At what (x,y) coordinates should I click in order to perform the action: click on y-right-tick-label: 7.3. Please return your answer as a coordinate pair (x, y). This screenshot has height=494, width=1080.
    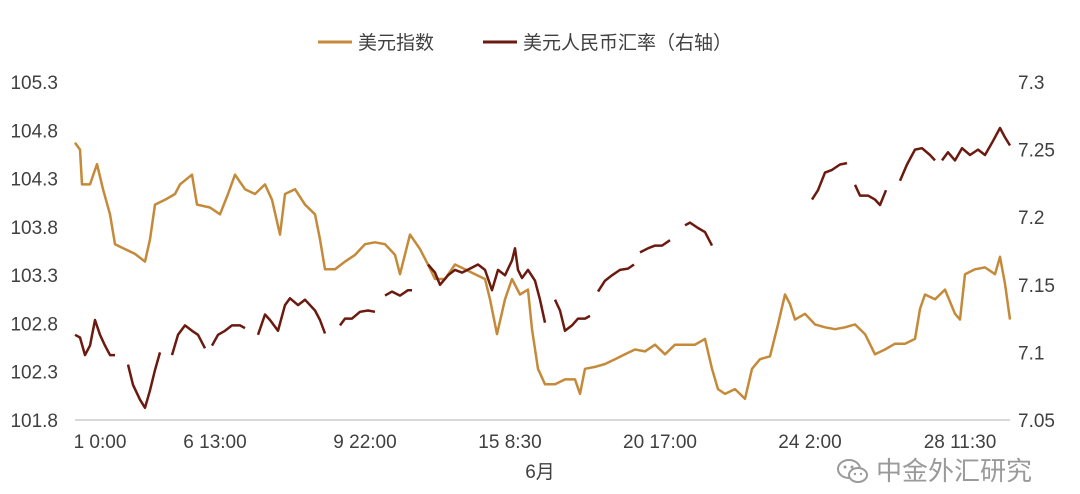
    Looking at the image, I should click on (1031, 83).